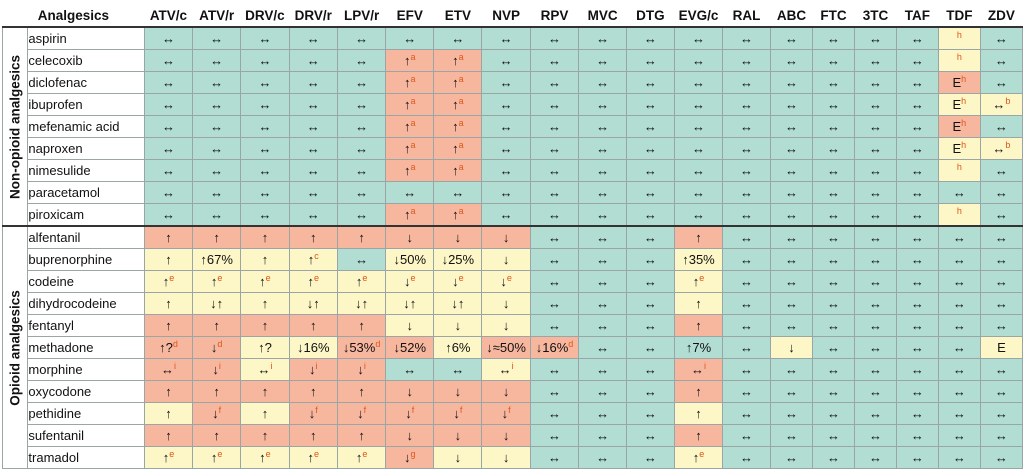 This screenshot has height=469, width=1023. What do you see at coordinates (917, 16) in the screenshot?
I see `column-header-taf: TAF` at bounding box center [917, 16].